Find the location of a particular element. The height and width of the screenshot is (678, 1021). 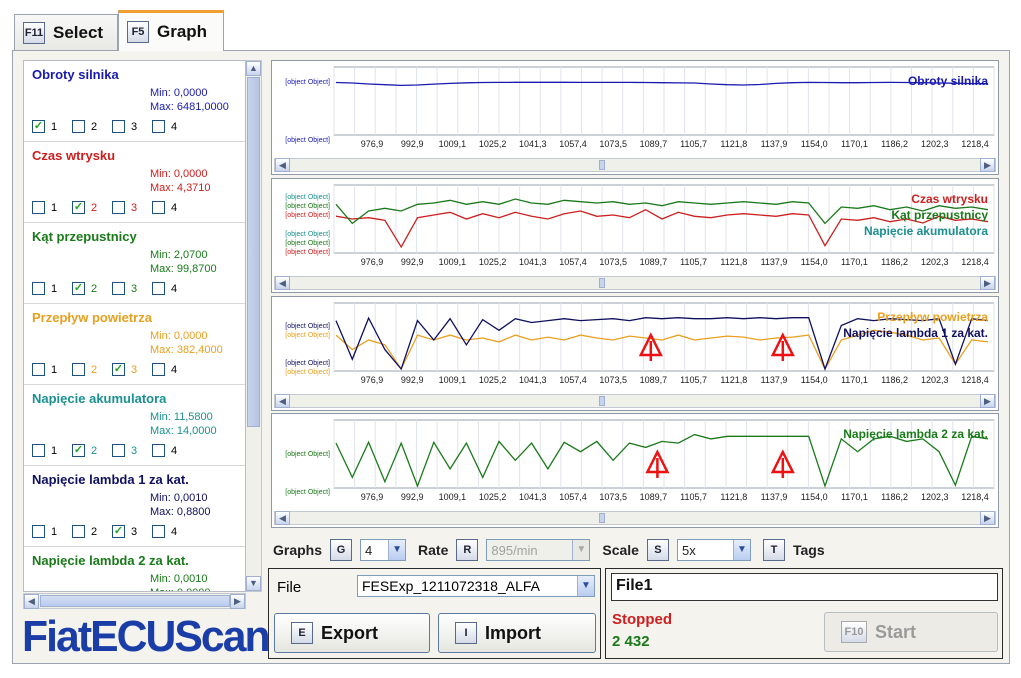

graph-4-scrollbar: ◀ ▶ is located at coordinates (635, 518).